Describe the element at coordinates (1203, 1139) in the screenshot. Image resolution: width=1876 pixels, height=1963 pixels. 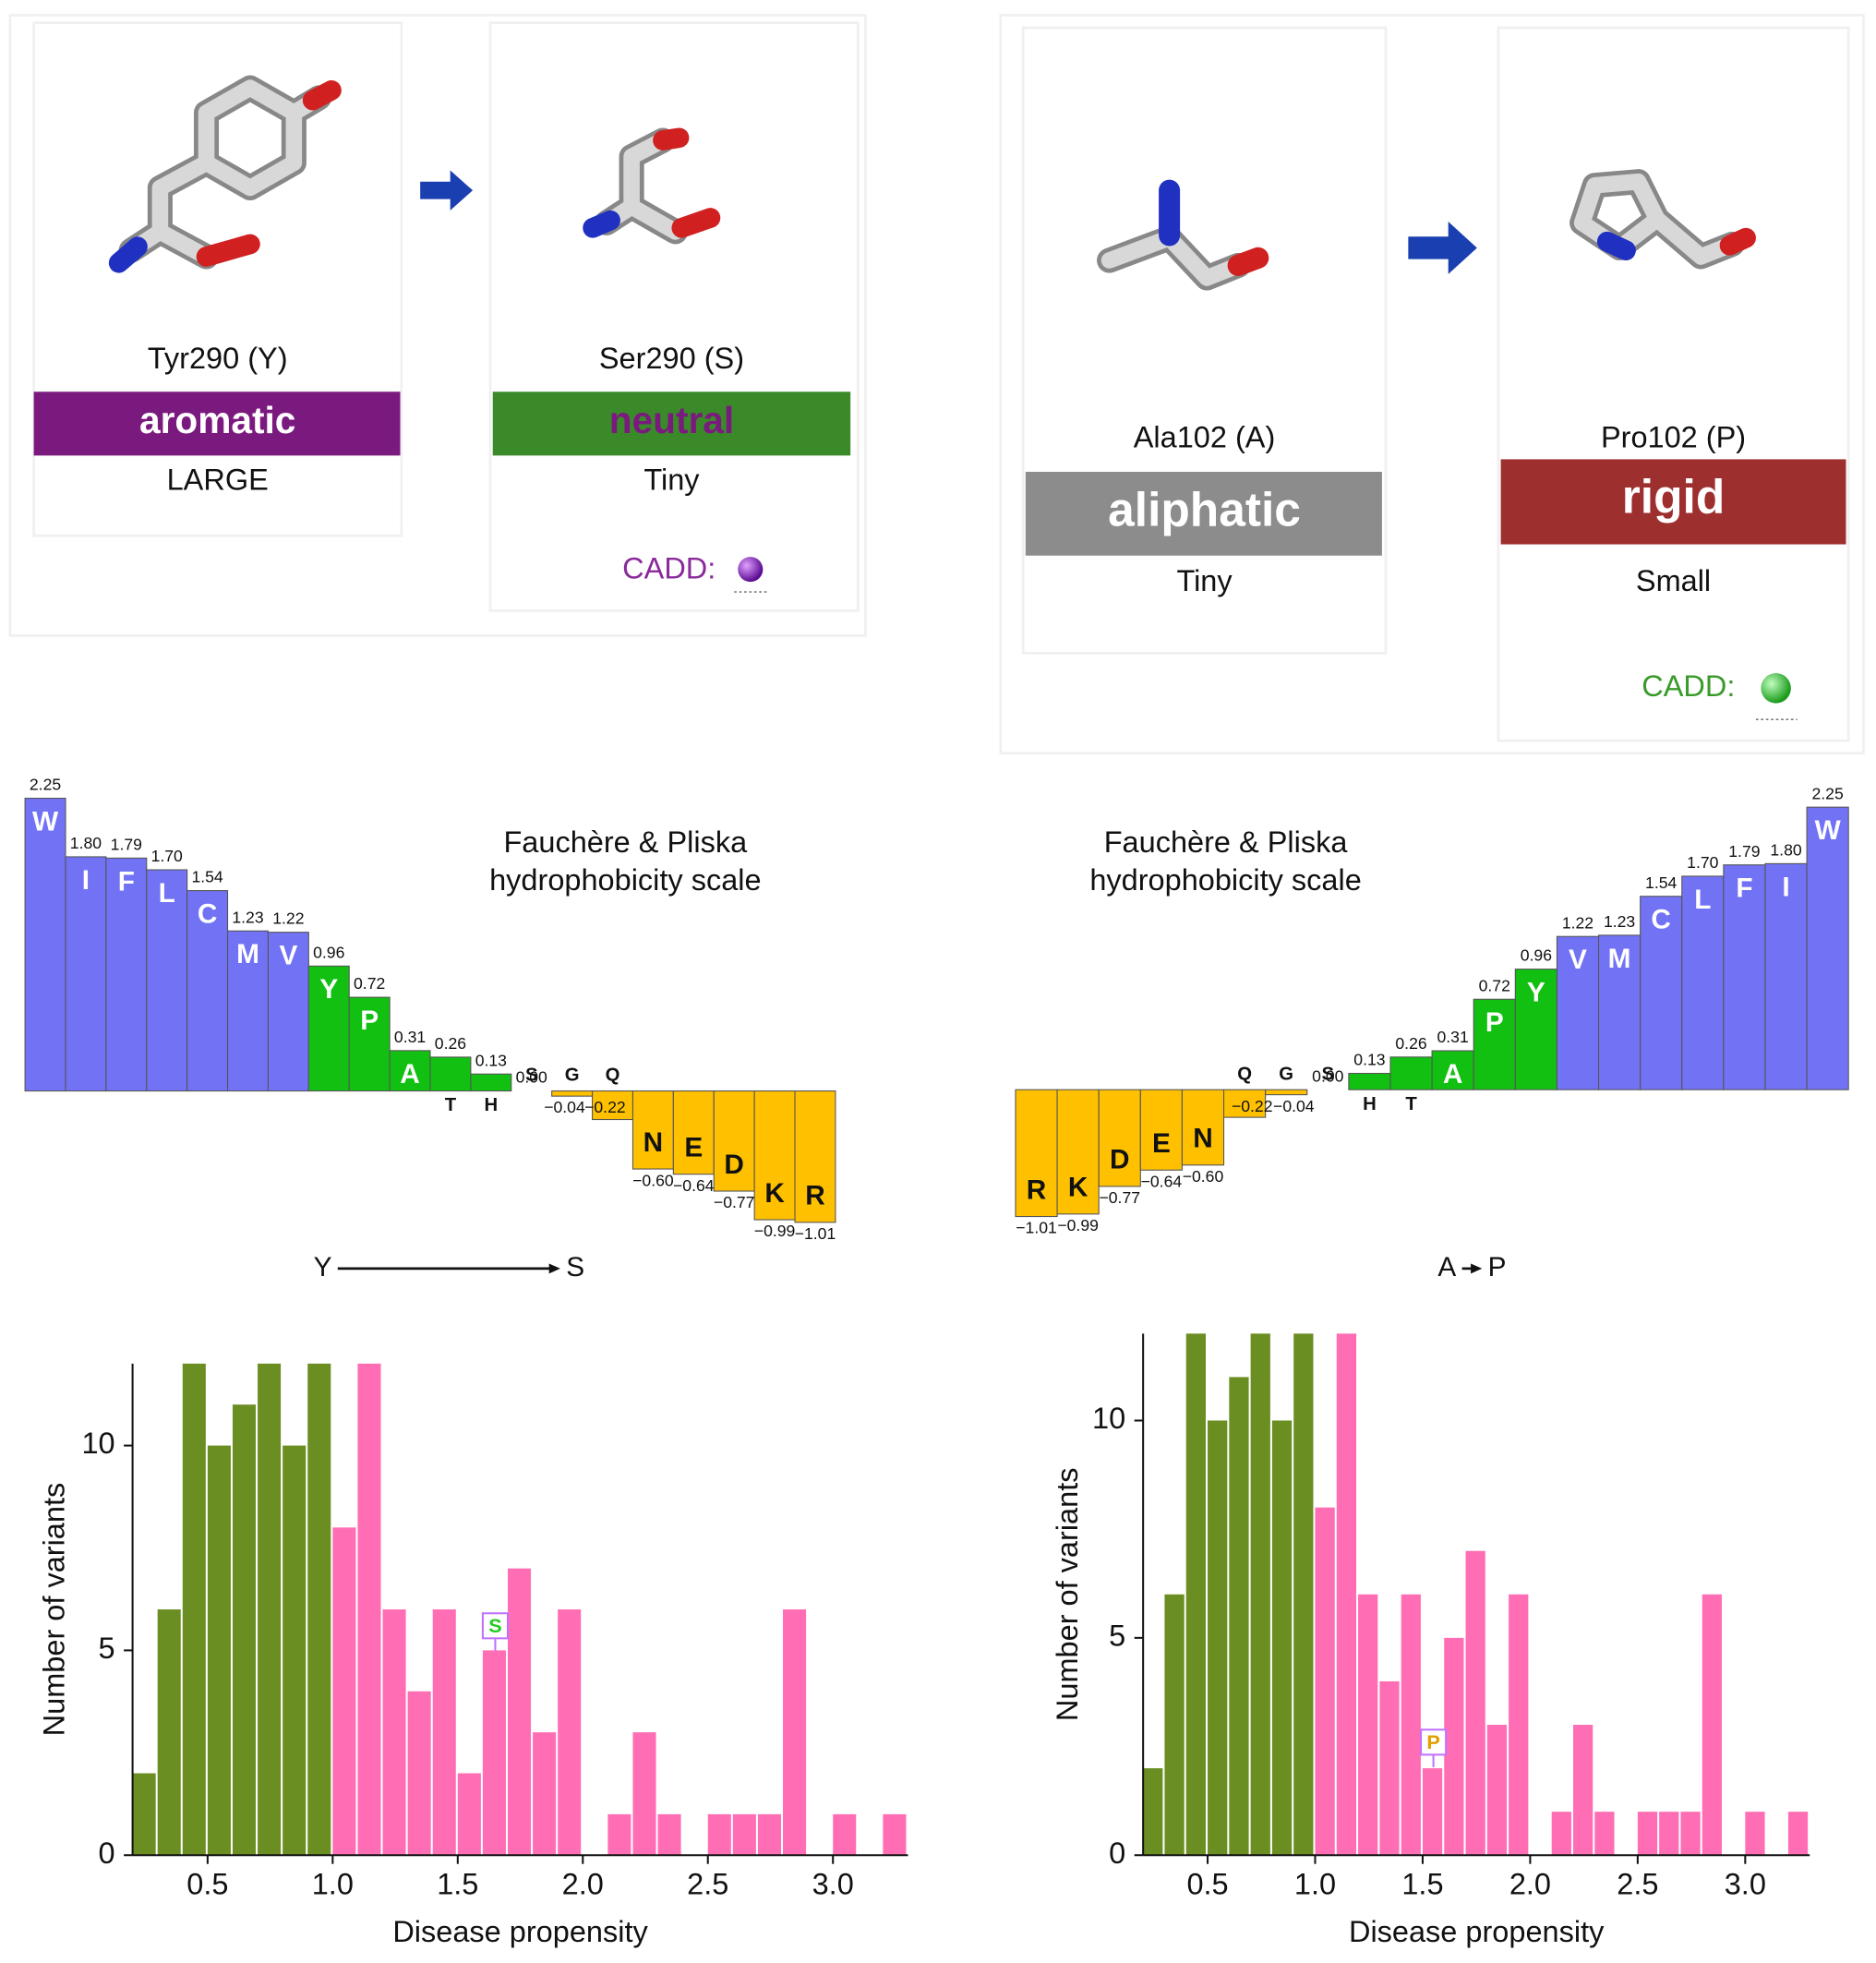
I see `bar-letter: N` at that location.